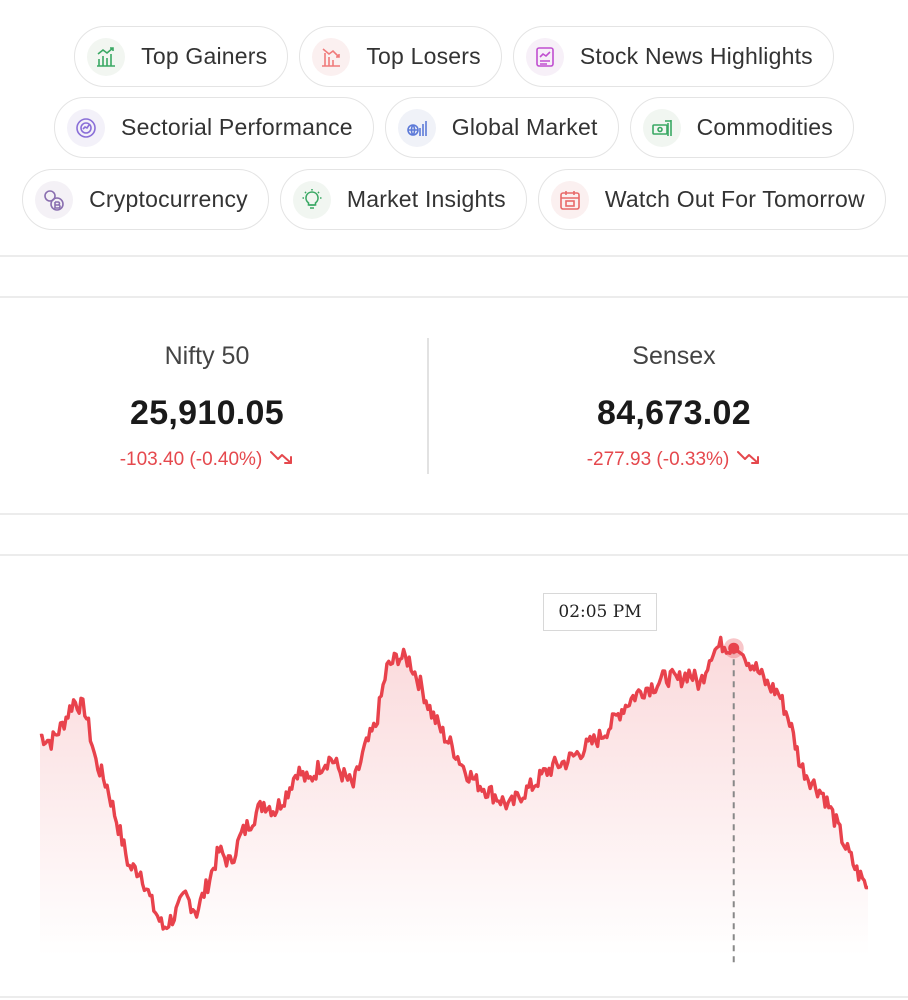  Describe the element at coordinates (428, 406) in the screenshot. I see `vertical-divider` at that location.